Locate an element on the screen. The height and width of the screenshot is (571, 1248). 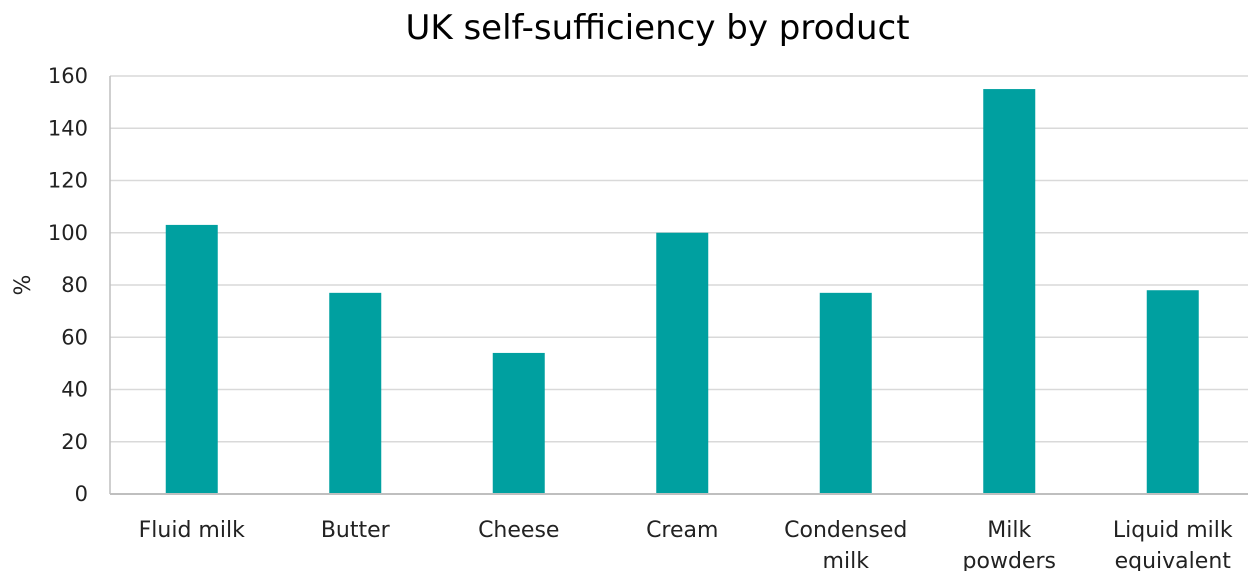
y-tick-label: 160 is located at coordinates (68, 76).